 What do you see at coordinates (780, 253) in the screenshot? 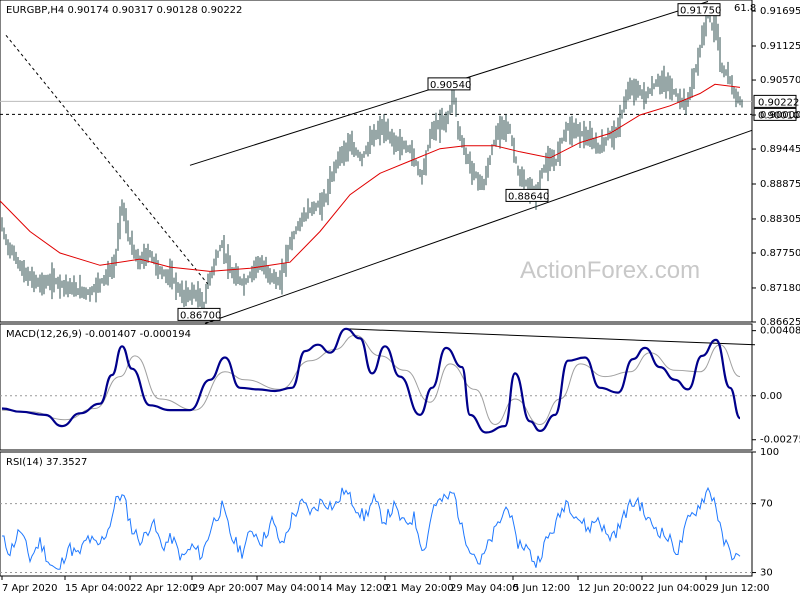
I see `price-y-tick-label: 0.87750` at bounding box center [780, 253].